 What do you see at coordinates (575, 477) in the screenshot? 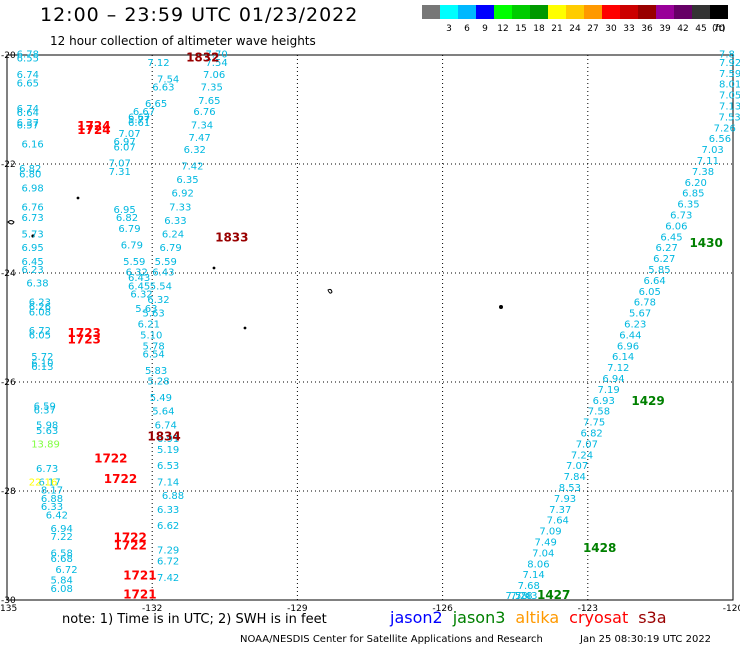
I see `swh-value: 7.84` at bounding box center [575, 477].